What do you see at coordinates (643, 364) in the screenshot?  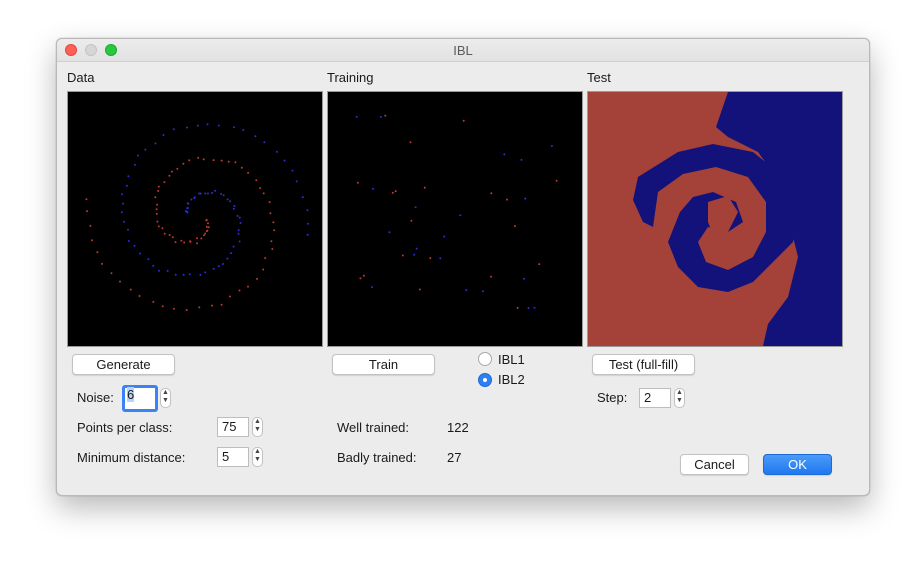 I see `test-full-fill-button: Test (full-fill)` at bounding box center [643, 364].